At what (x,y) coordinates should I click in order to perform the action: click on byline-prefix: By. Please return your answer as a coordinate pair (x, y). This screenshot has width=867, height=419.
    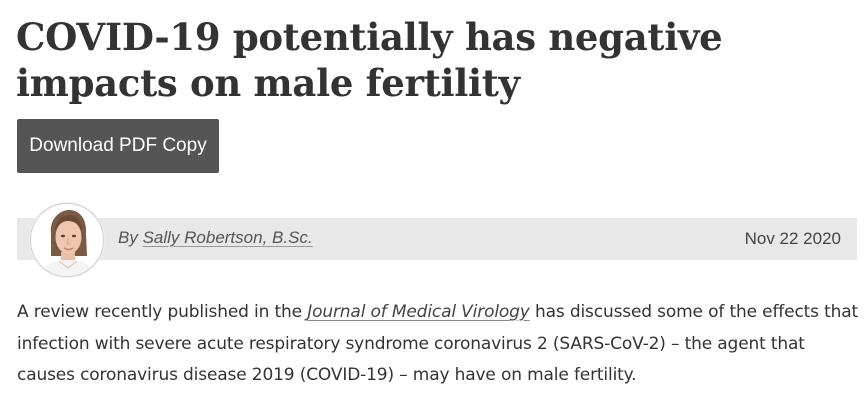
    Looking at the image, I should click on (130, 237).